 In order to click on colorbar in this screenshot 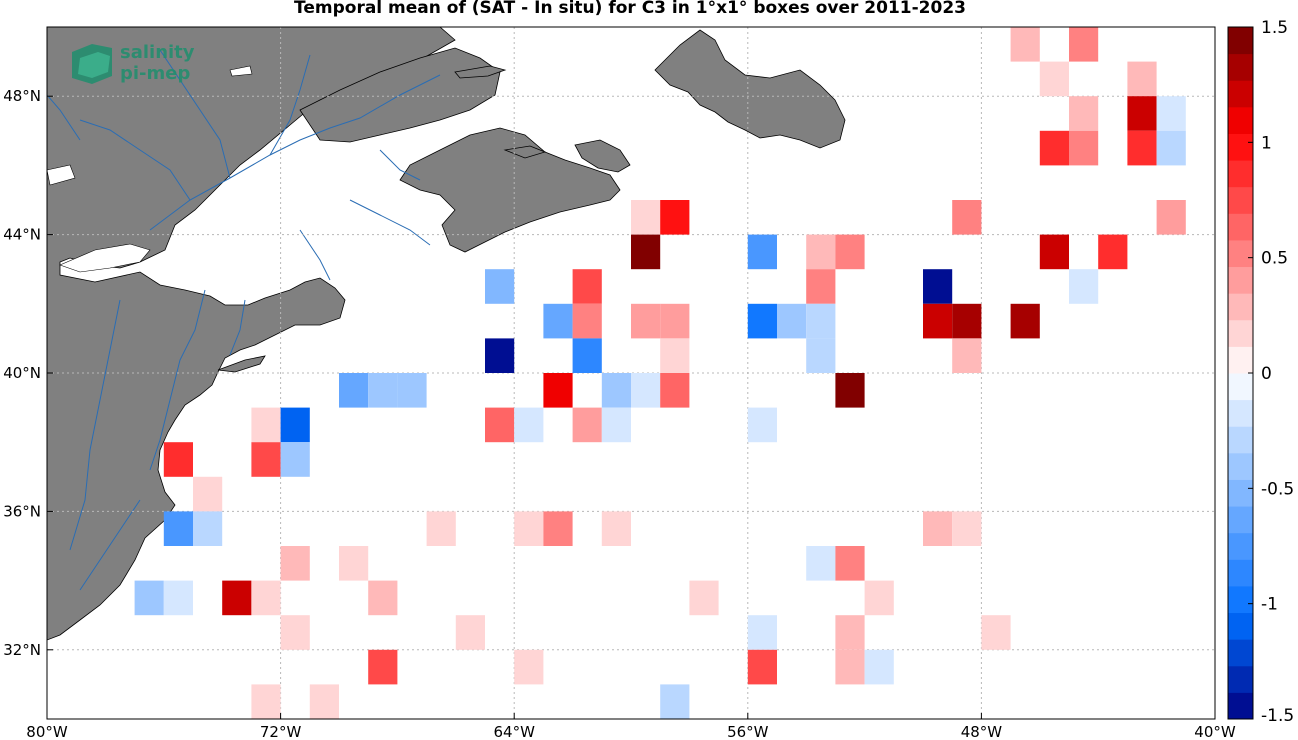, I will do `click(1240, 373)`.